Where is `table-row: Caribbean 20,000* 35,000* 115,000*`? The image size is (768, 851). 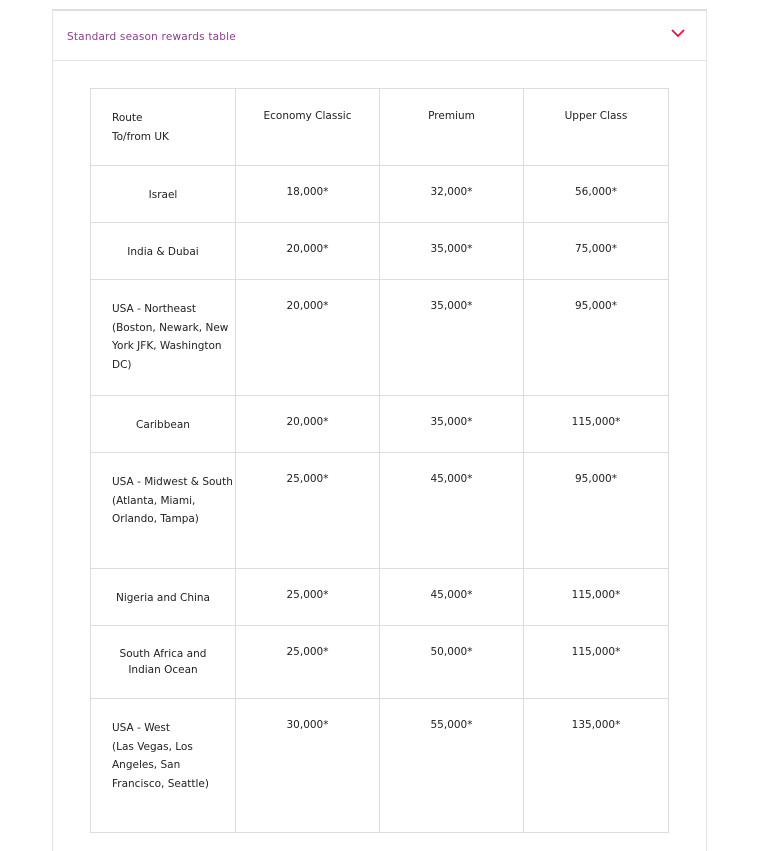
table-row: Caribbean 20,000* 35,000* 115,000* is located at coordinates (379, 424).